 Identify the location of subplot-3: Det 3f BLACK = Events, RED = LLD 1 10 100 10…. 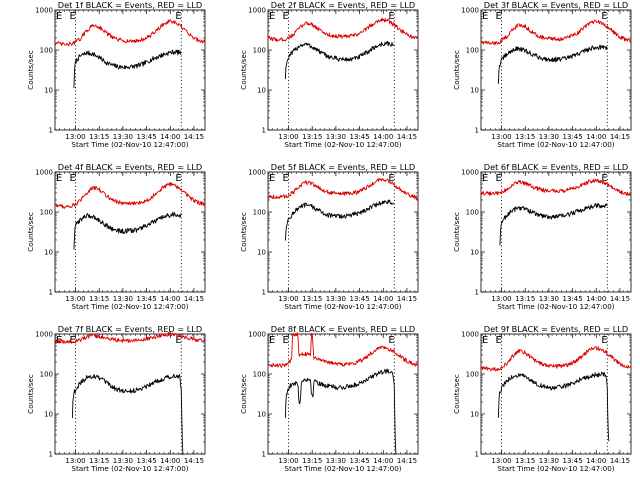
(542, 74).